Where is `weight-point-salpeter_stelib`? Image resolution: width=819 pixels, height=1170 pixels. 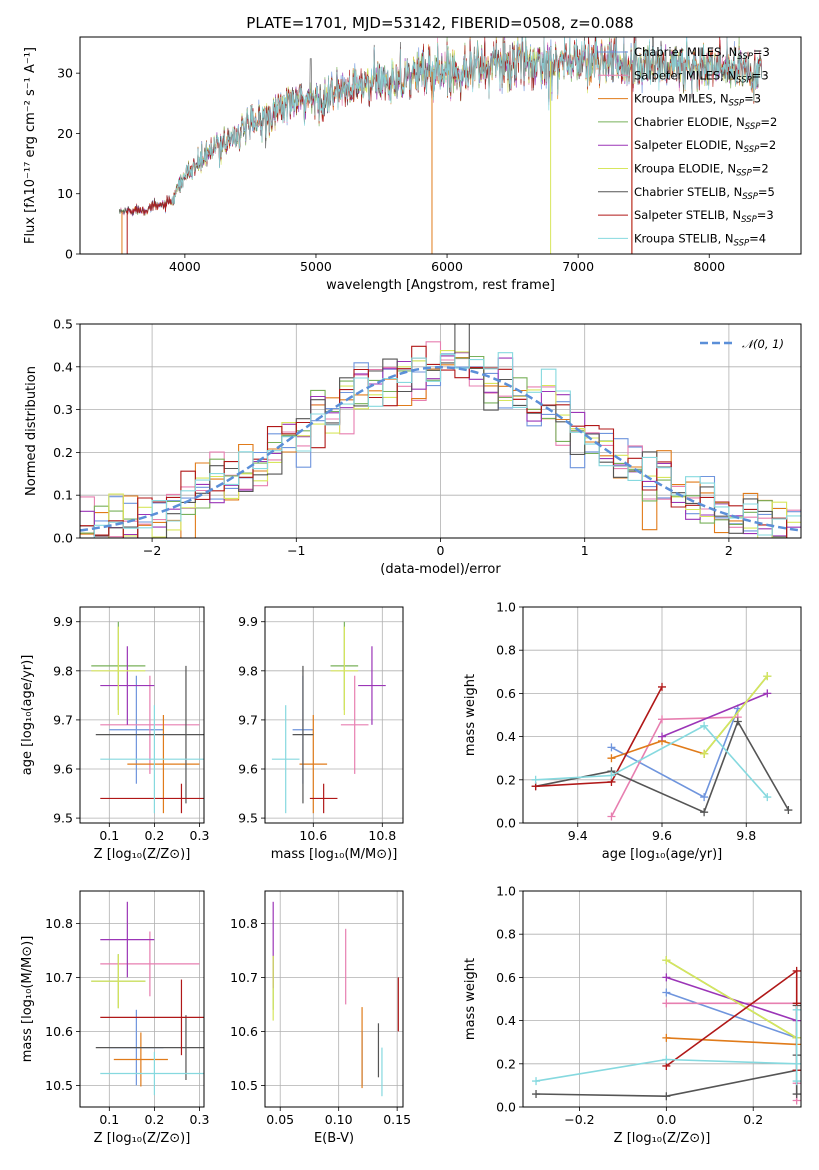 weight-point-salpeter_stelib is located at coordinates (796, 970).